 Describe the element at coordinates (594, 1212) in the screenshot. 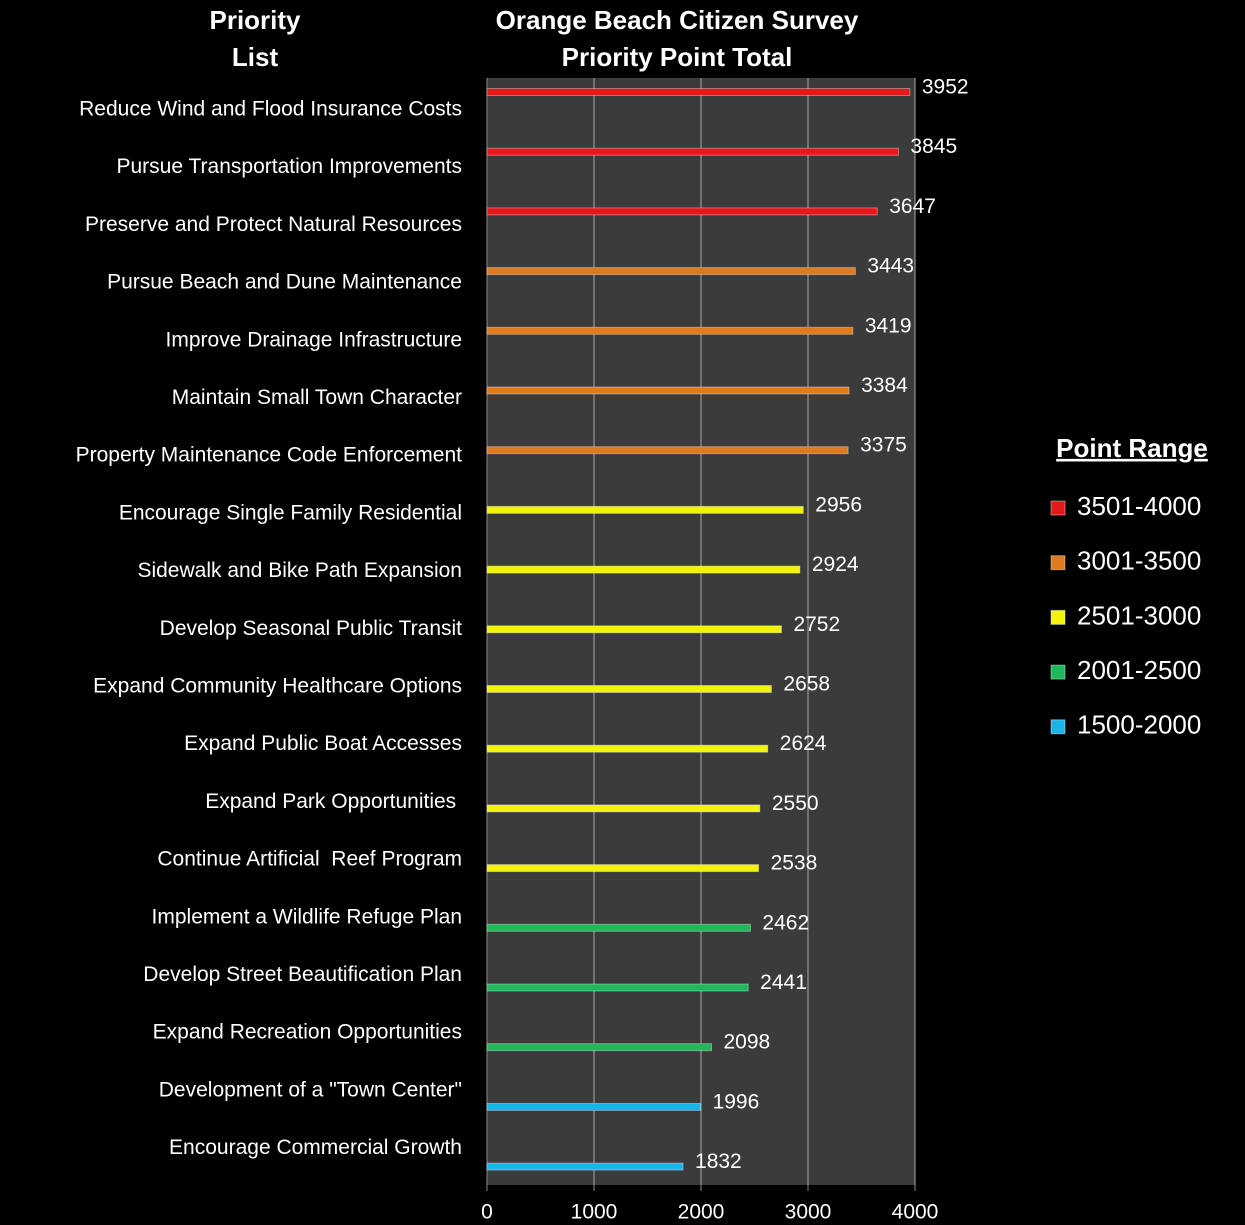

I see `x-tick-label: 1000` at that location.